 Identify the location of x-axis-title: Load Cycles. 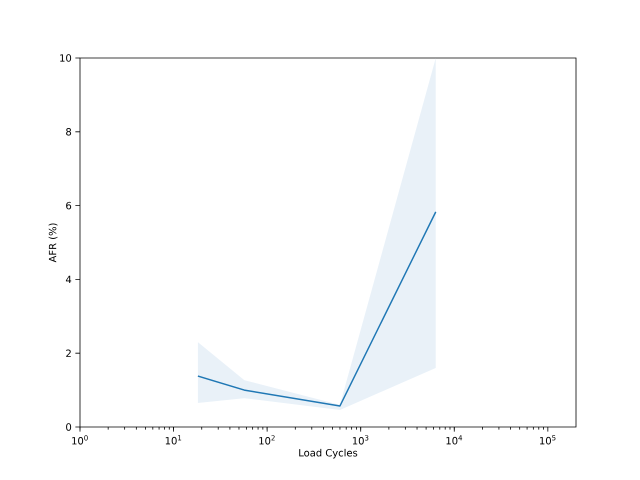
(328, 453).